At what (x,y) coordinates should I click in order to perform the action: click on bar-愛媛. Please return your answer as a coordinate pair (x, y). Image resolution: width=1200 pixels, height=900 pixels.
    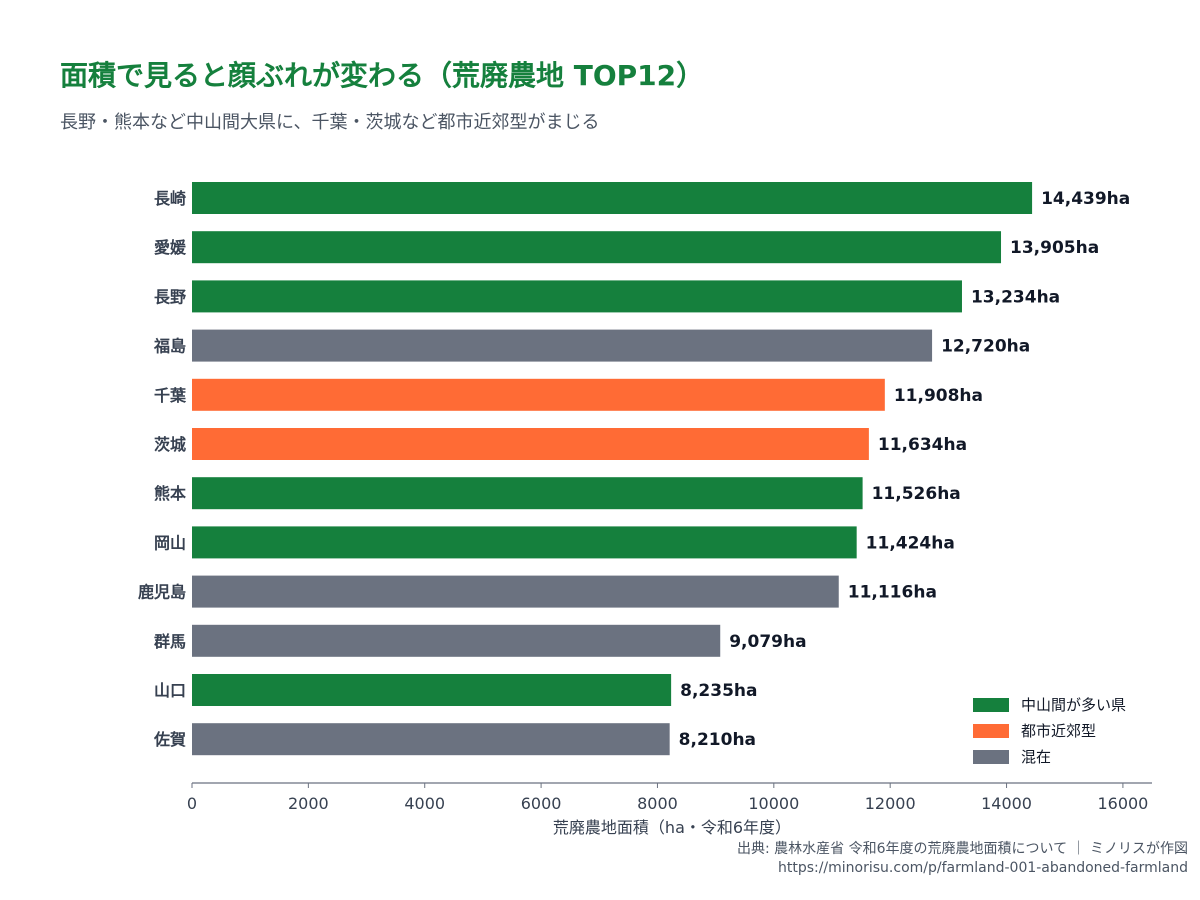
    Looking at the image, I should click on (597, 247).